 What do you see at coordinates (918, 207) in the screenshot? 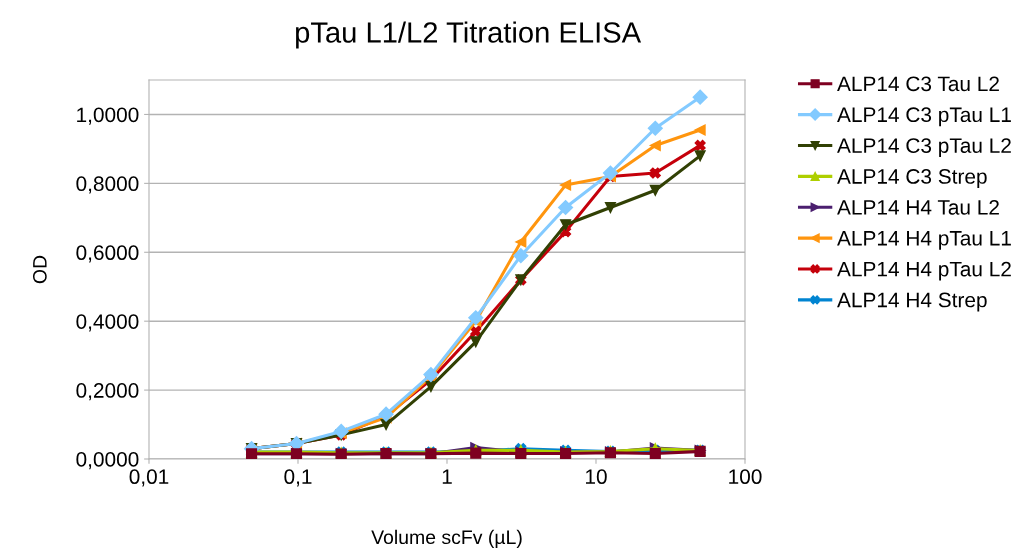
I see `legend-label: ALP14 H4 Tau L2` at bounding box center [918, 207].